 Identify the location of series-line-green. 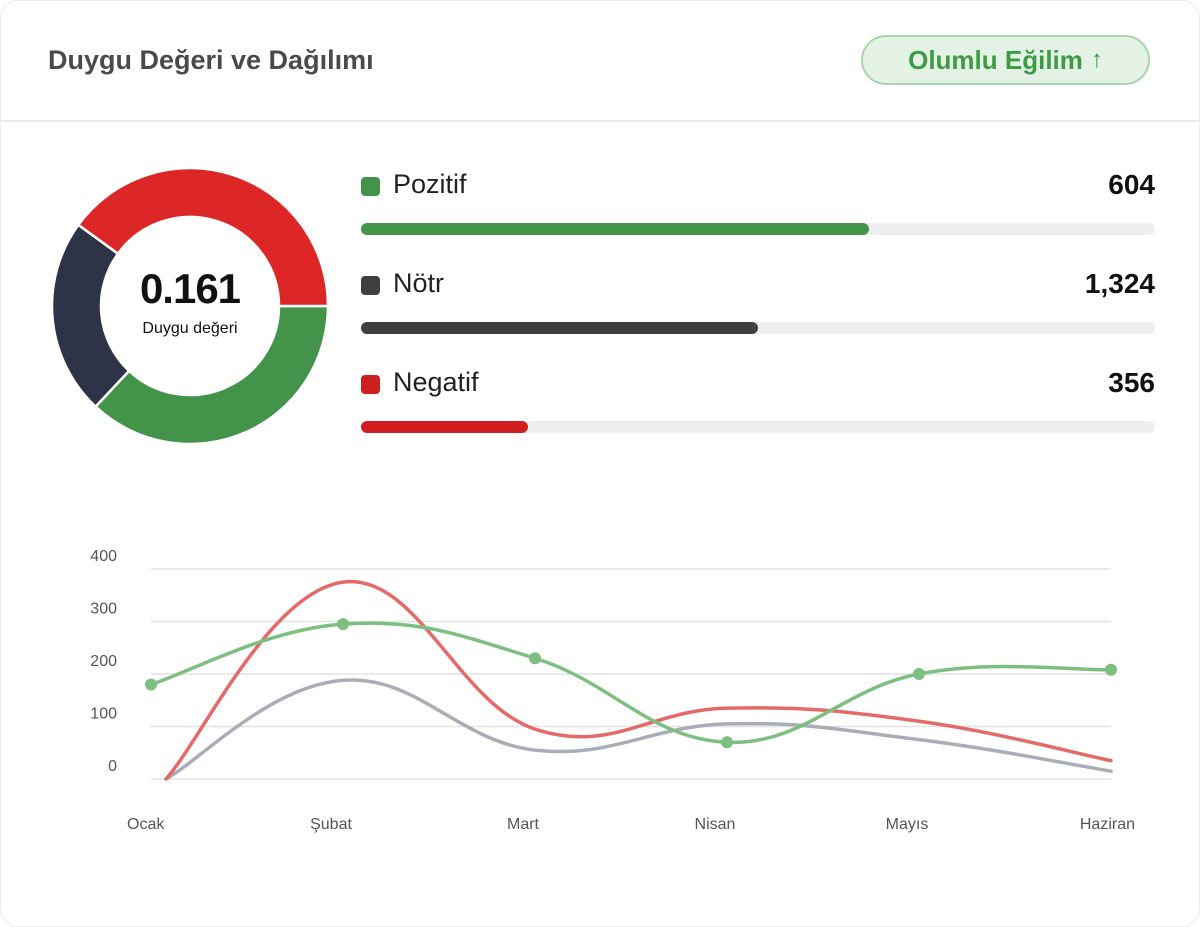
(631, 683).